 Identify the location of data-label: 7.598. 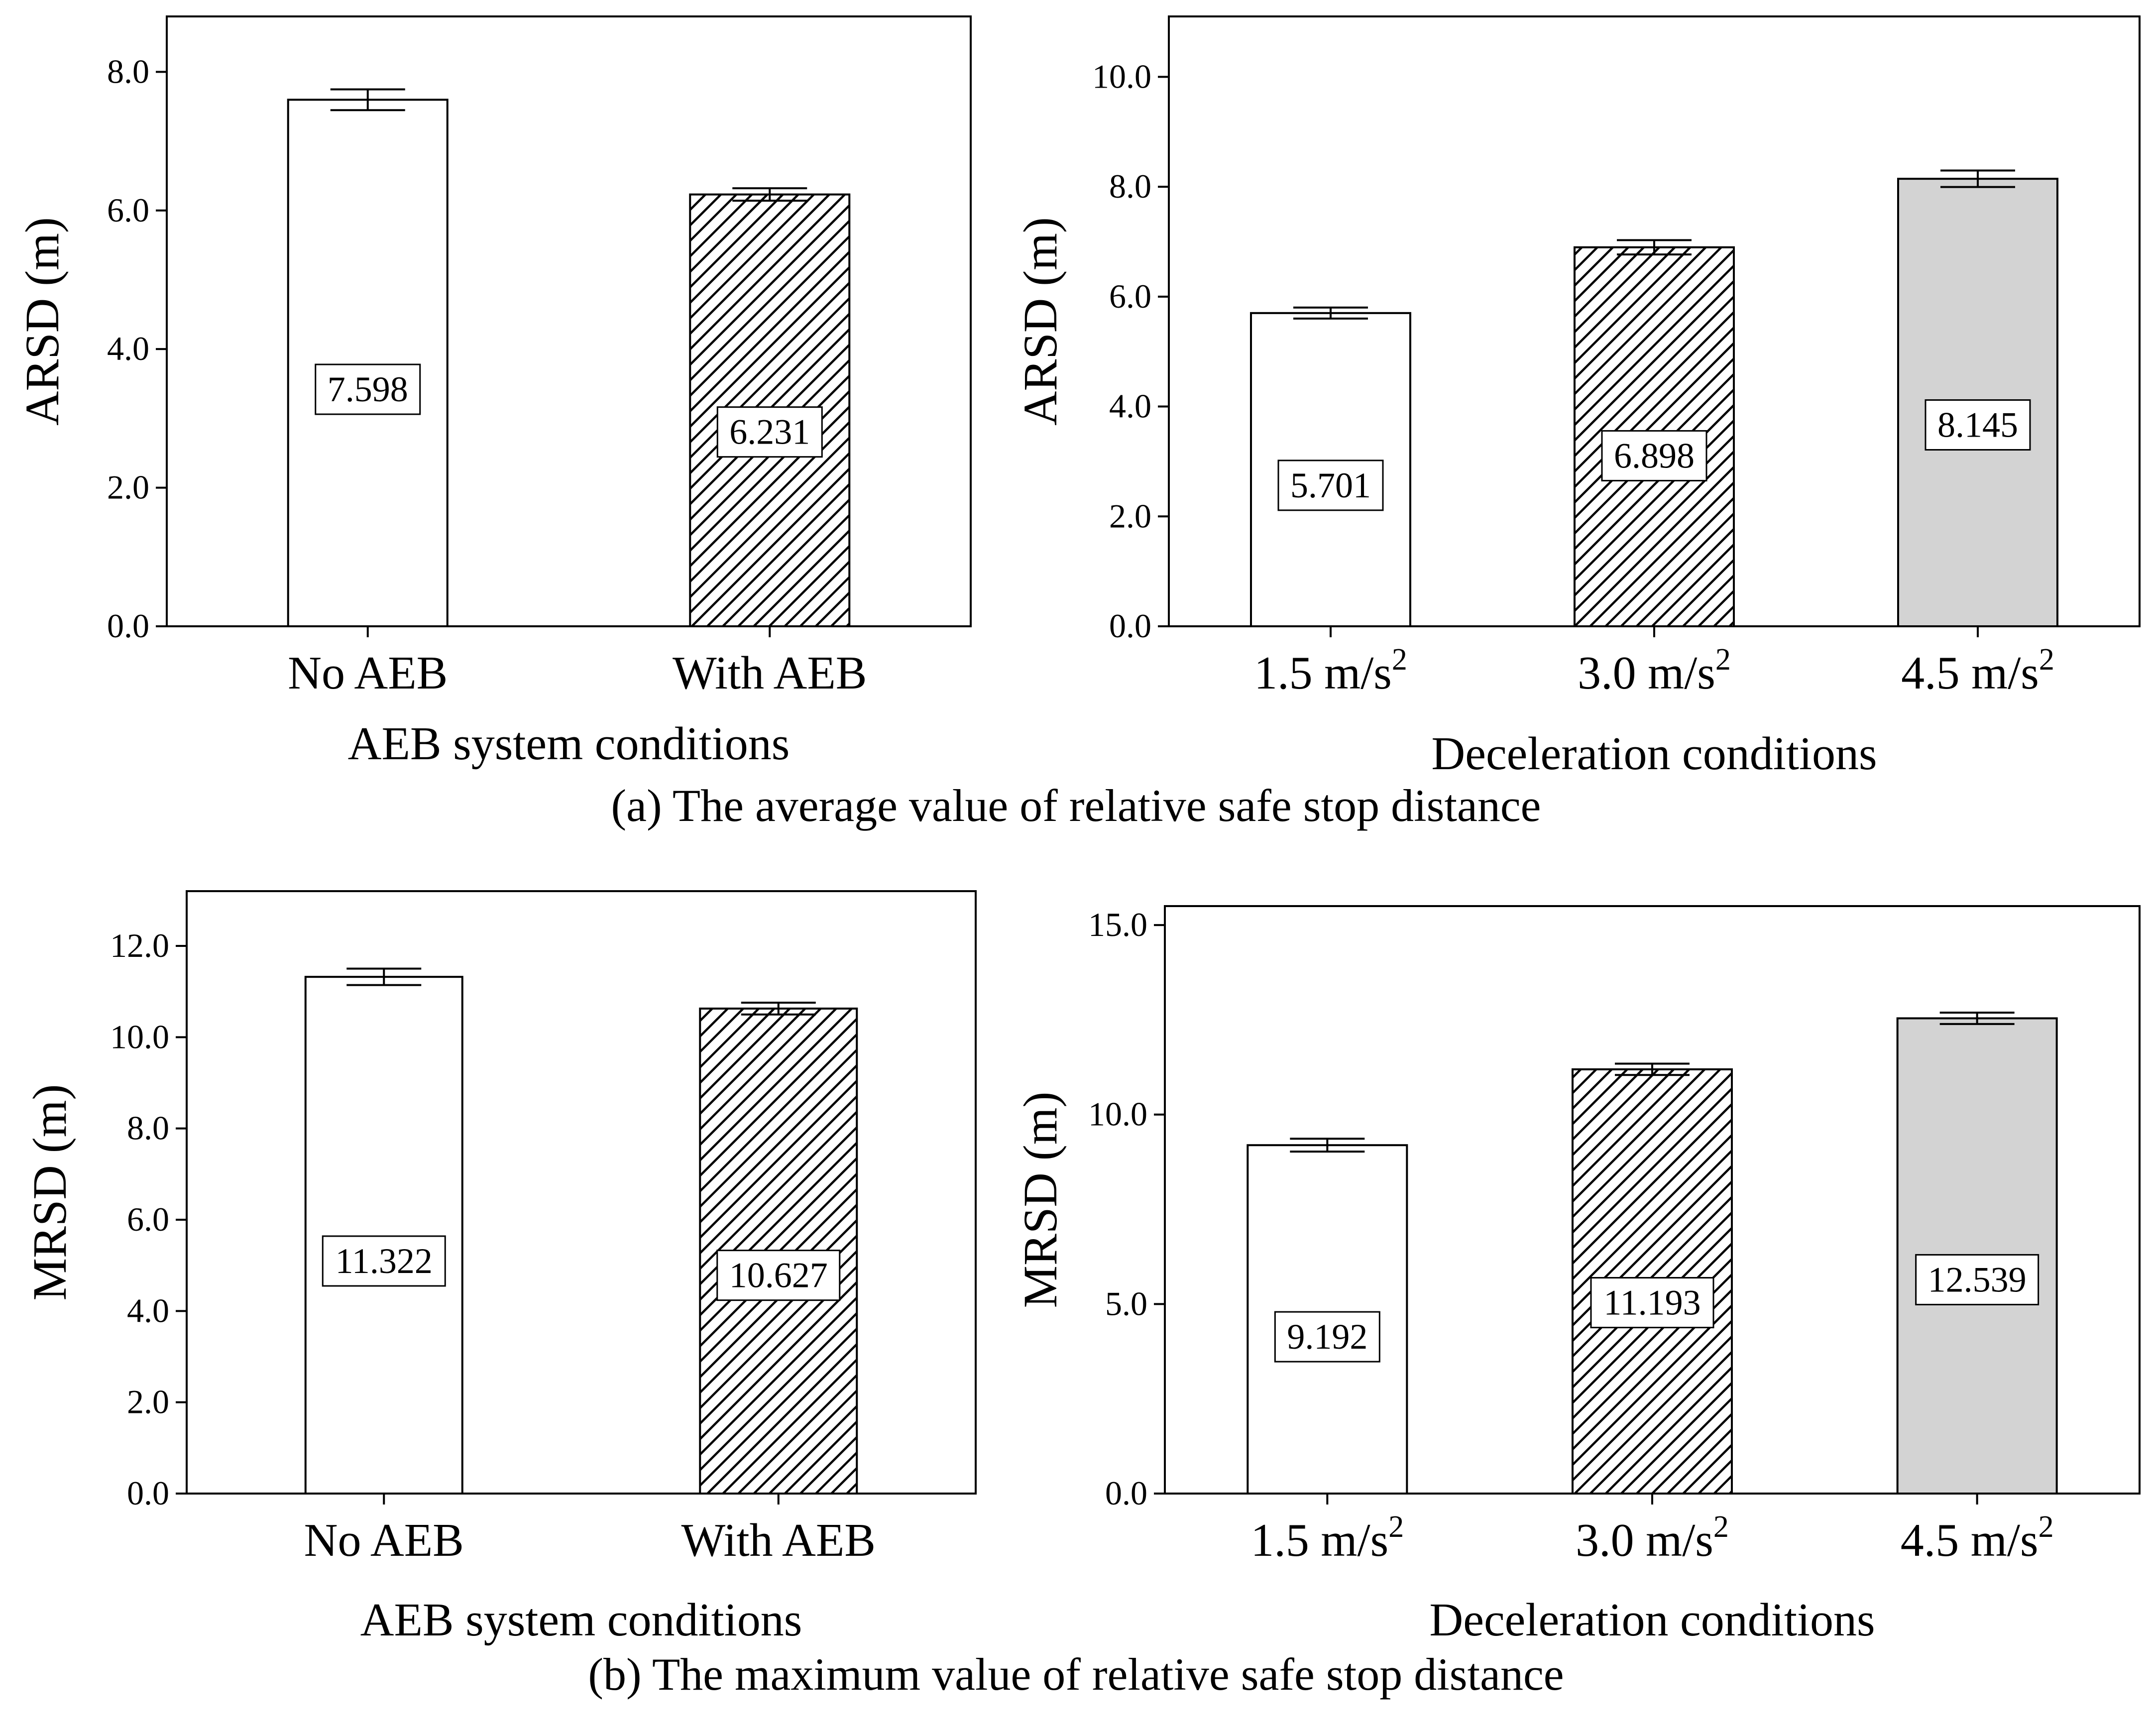
(368, 389).